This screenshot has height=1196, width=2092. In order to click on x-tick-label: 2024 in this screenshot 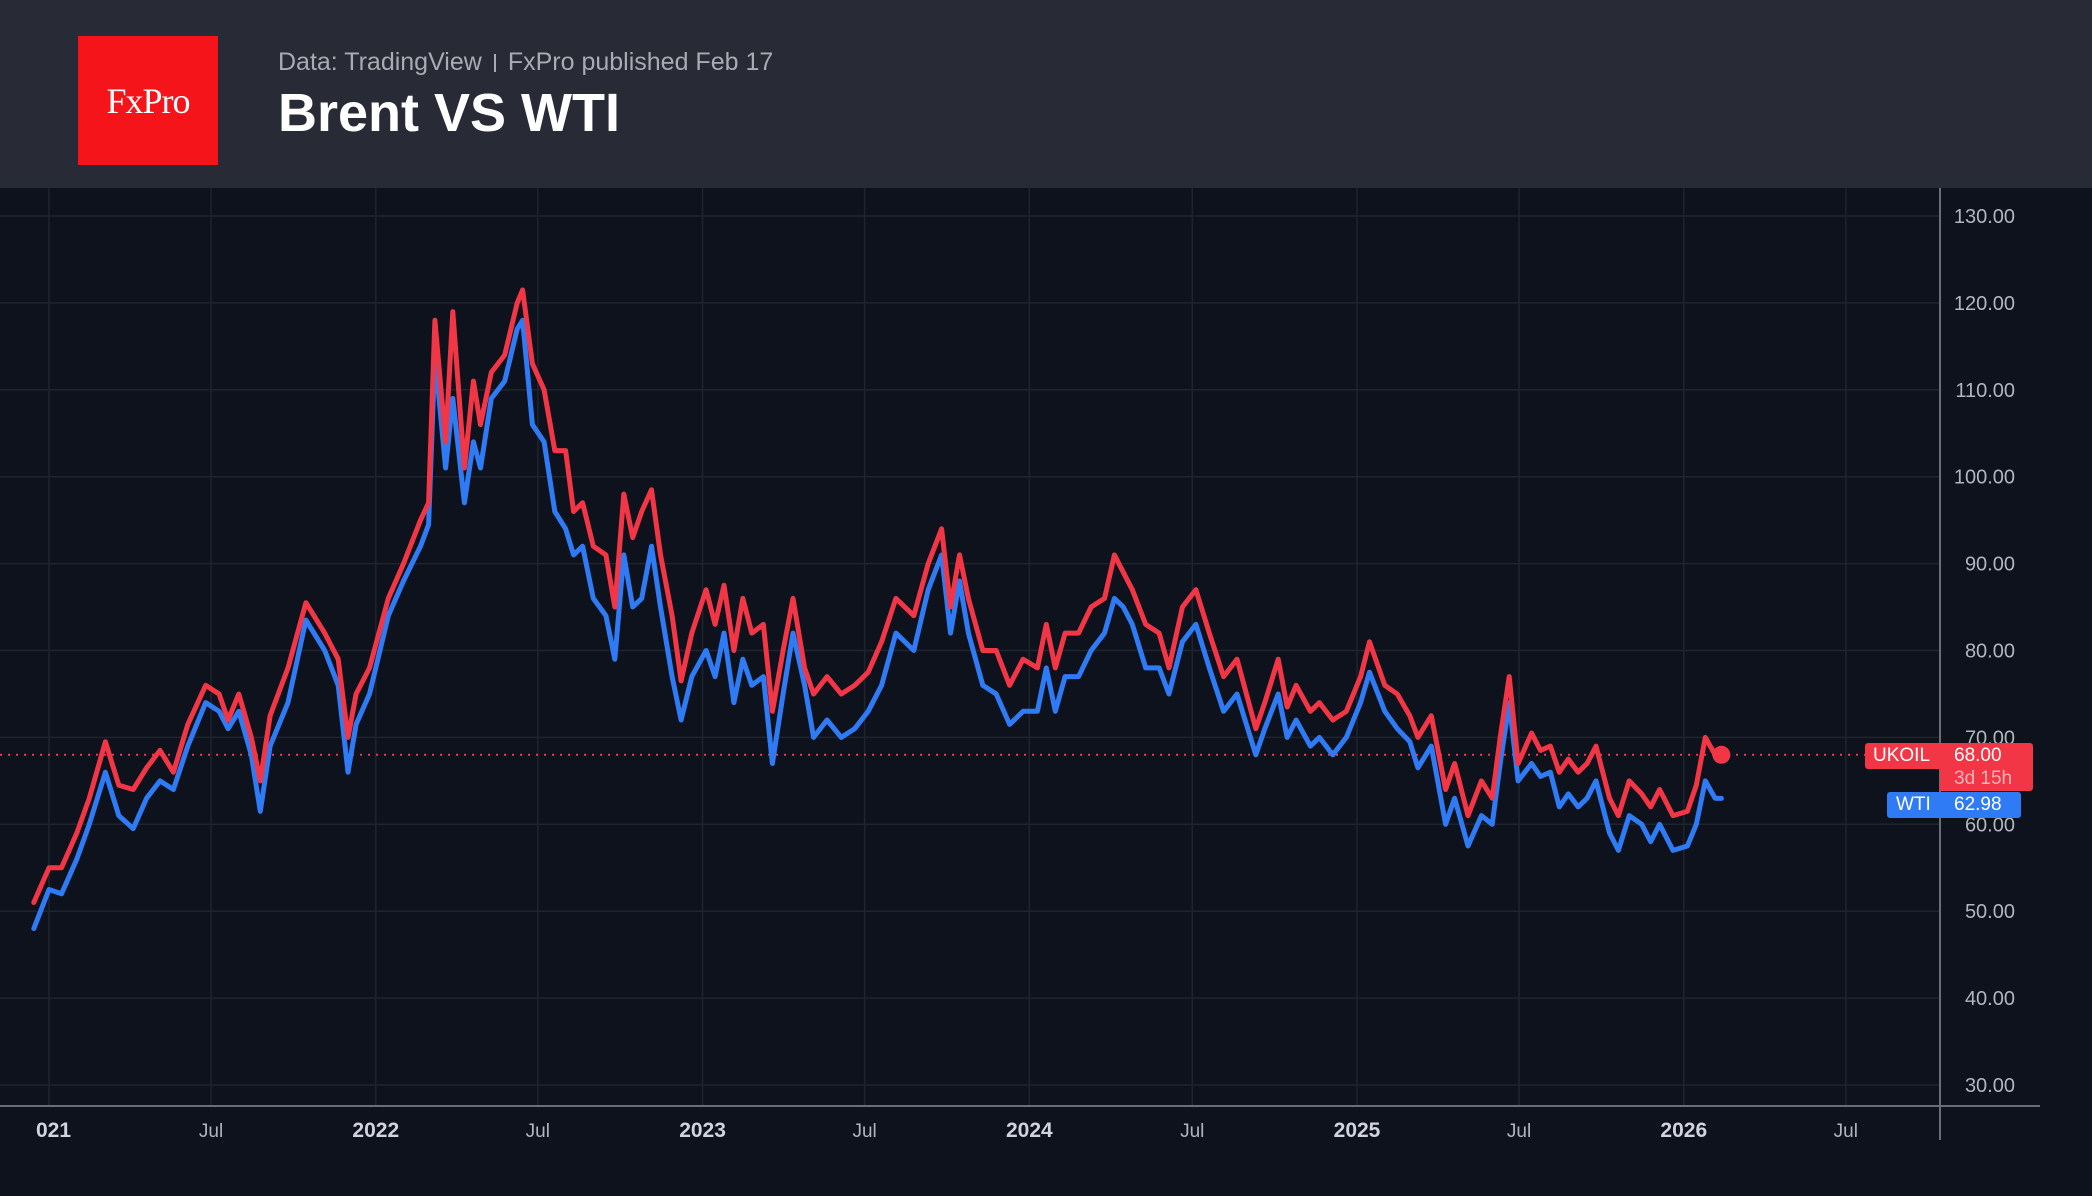, I will do `click(1029, 1130)`.